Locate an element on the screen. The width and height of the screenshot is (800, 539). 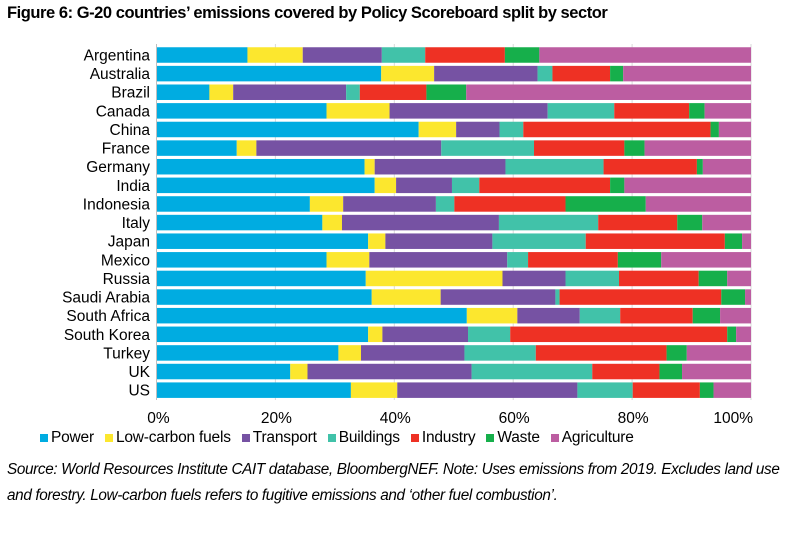
legend-item-agriculture: Agriculture is located at coordinates (592, 438).